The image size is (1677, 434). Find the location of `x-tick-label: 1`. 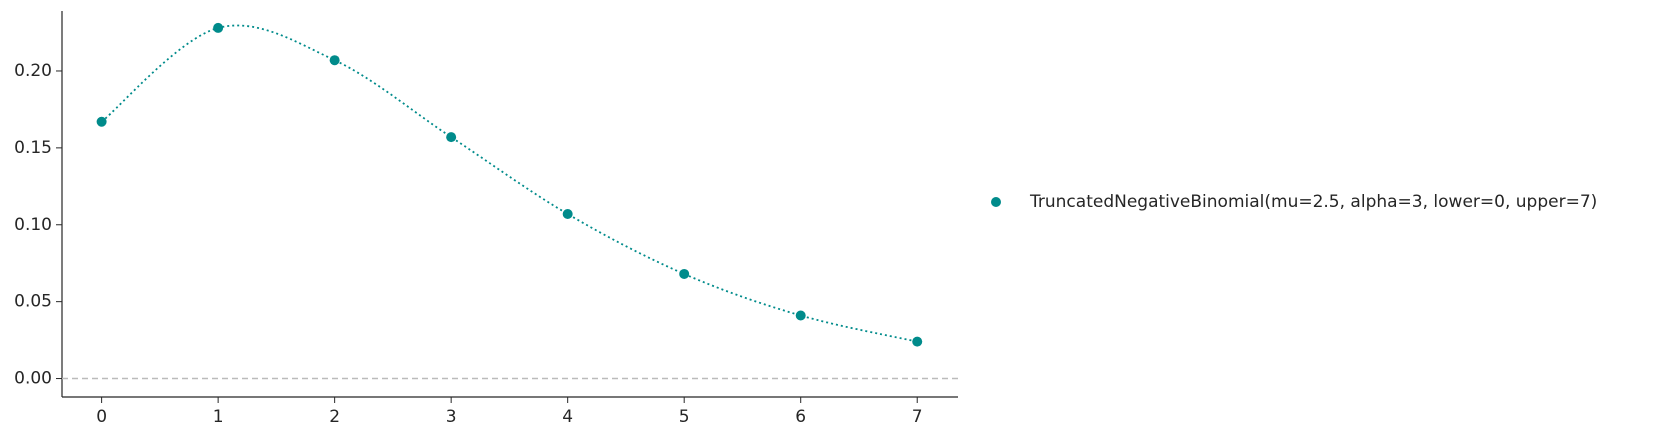

x-tick-label: 1 is located at coordinates (218, 417).